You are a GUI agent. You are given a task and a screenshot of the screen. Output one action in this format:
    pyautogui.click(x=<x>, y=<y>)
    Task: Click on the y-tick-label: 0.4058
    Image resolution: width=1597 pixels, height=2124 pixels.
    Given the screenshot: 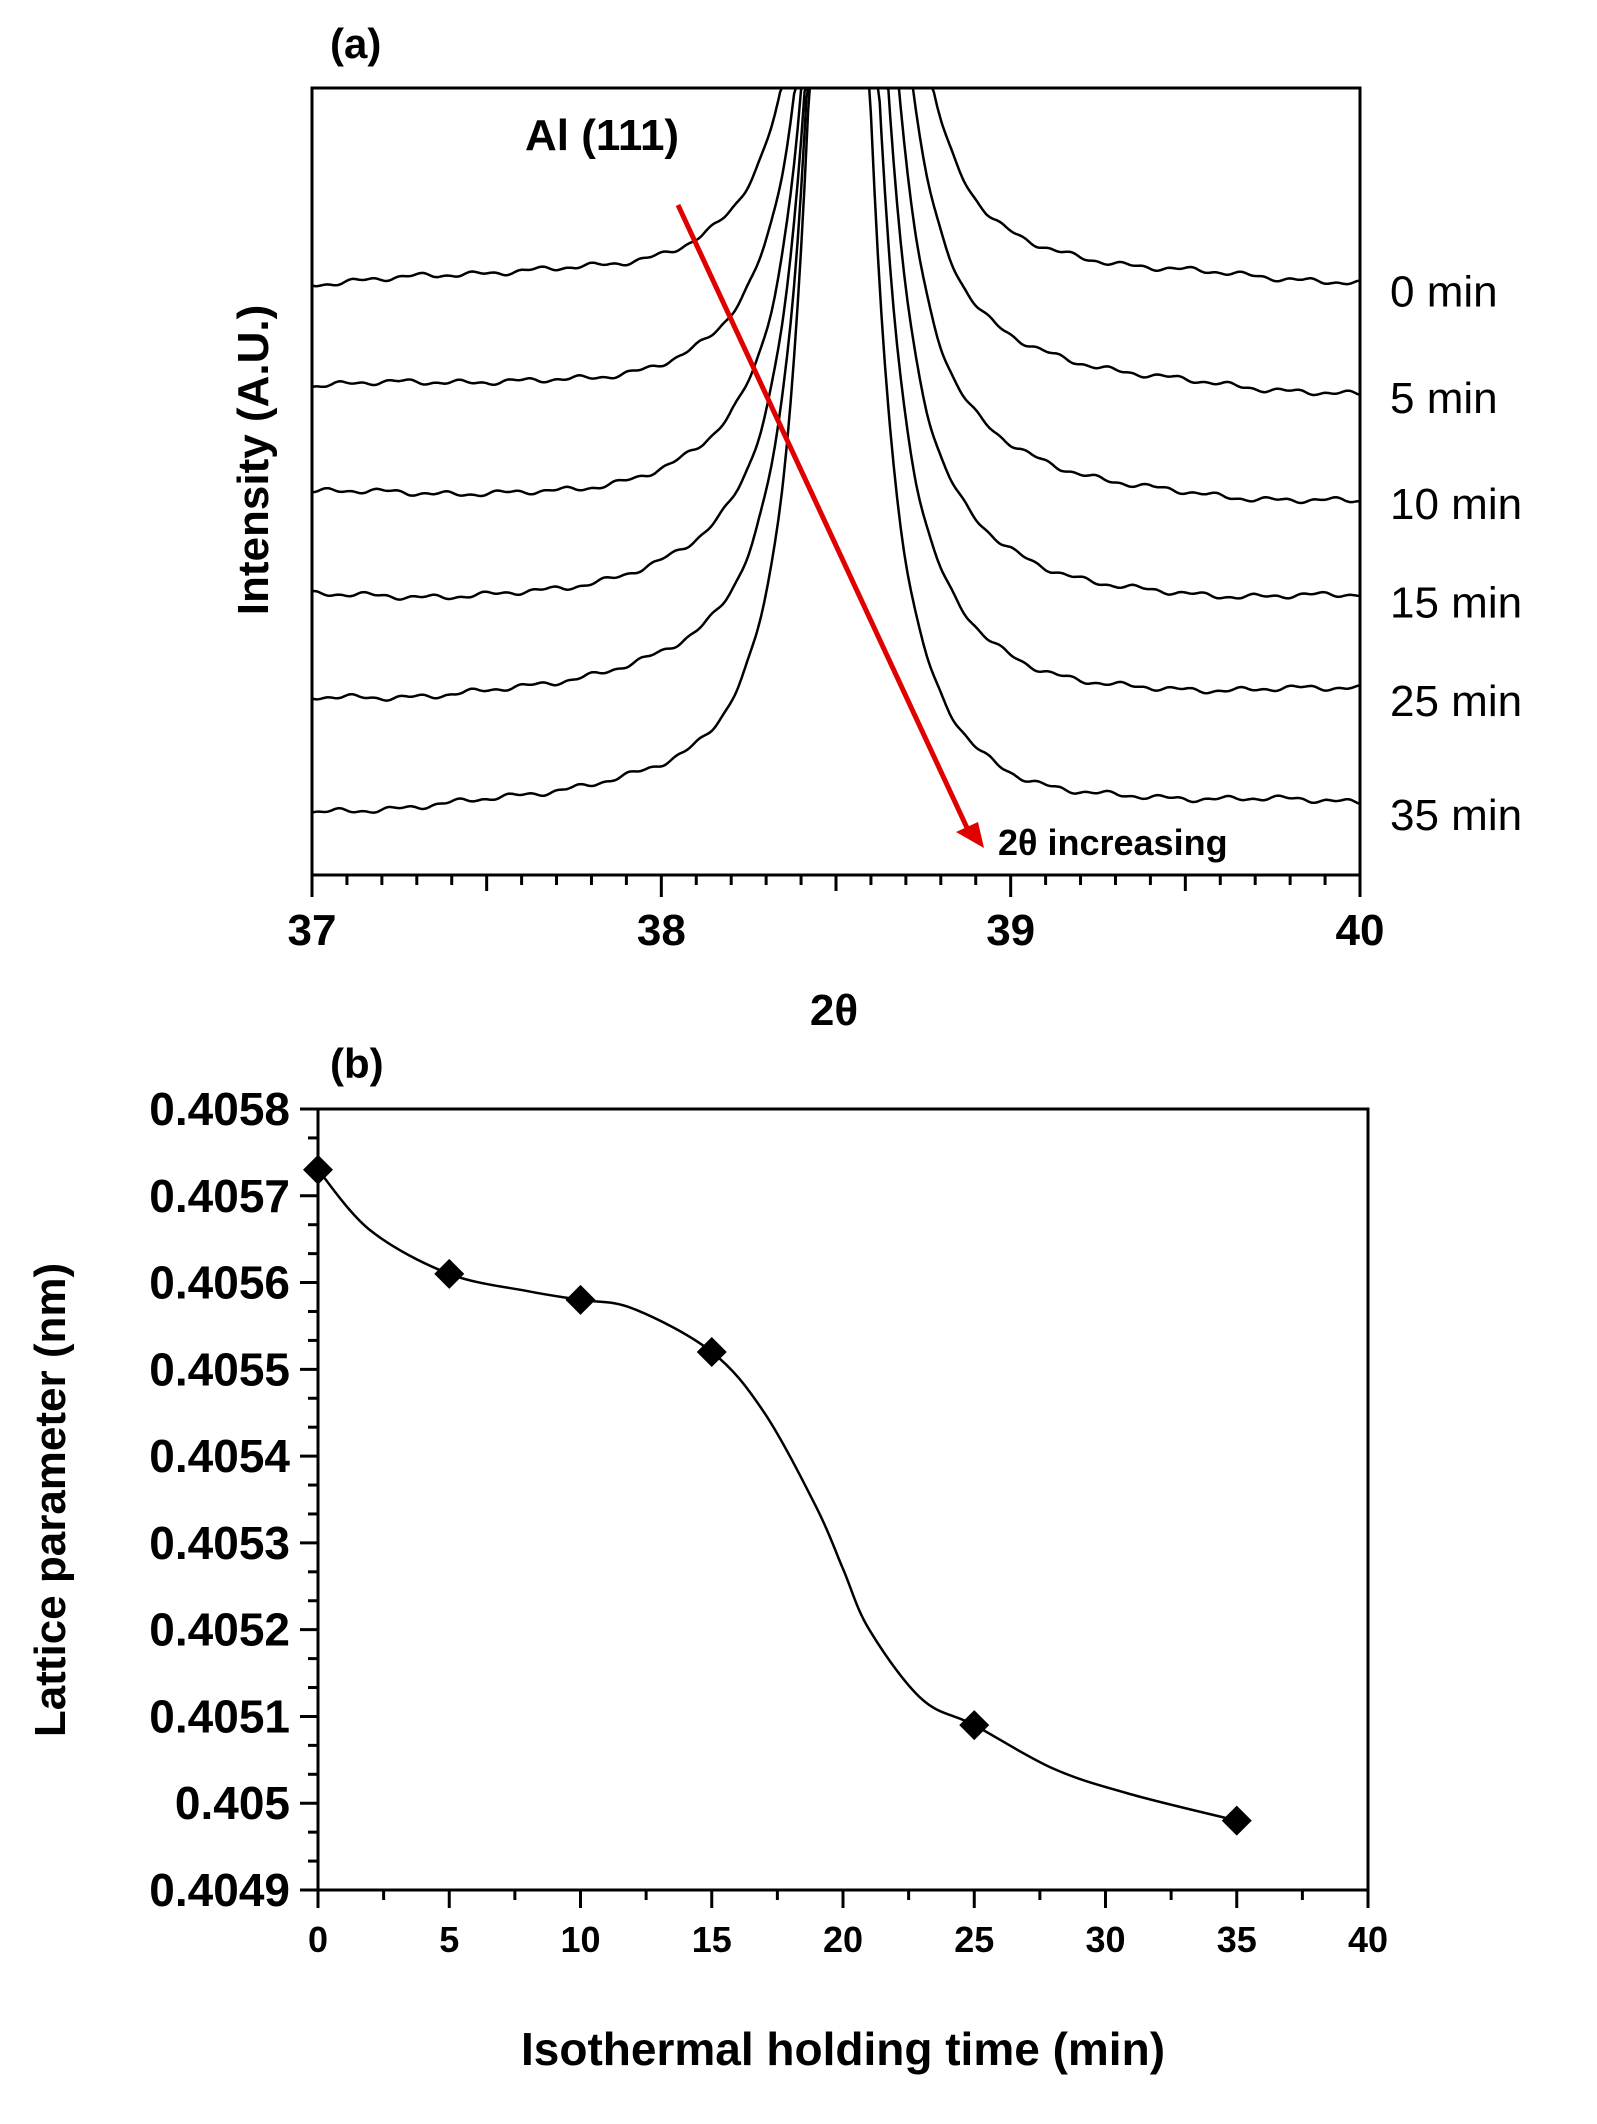 What is the action you would take?
    pyautogui.click(x=219, y=1109)
    